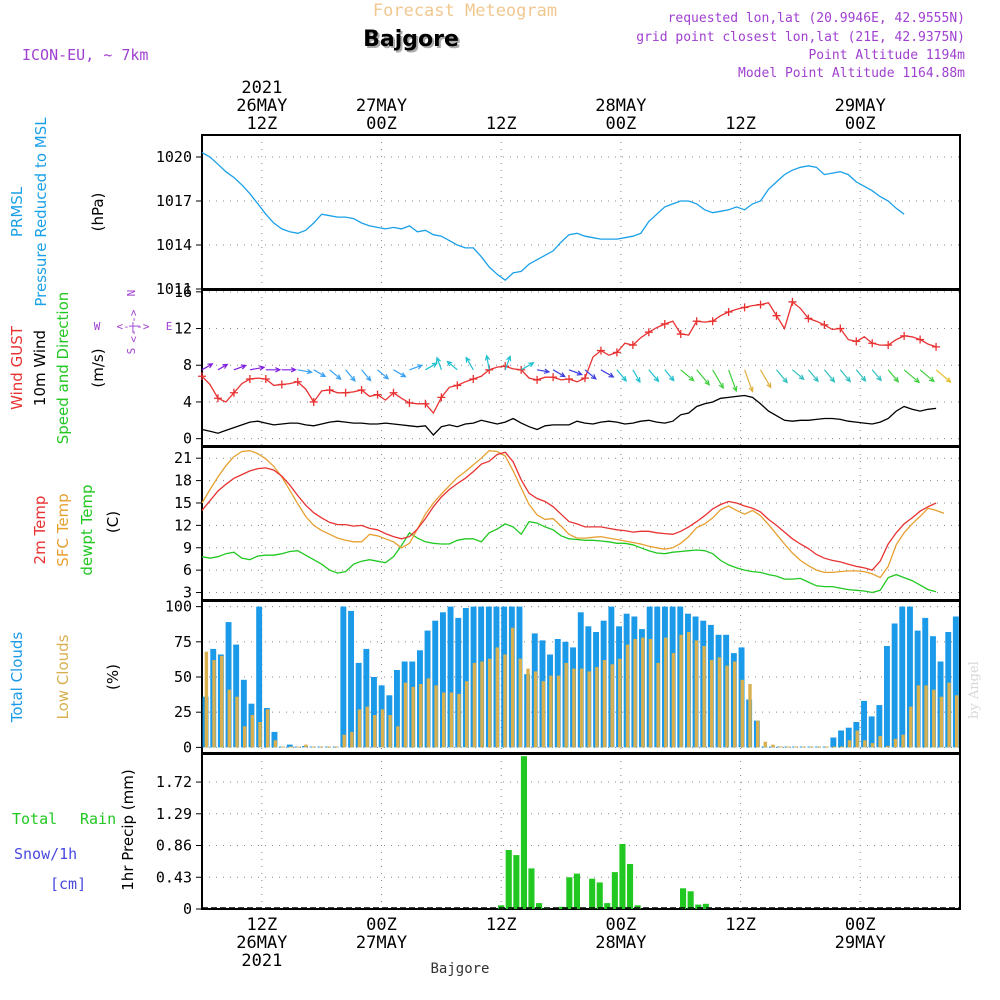 This screenshot has height=1000, width=1000. What do you see at coordinates (851, 73) in the screenshot?
I see `model-altitude: Model Point Altitude 1164.88m` at bounding box center [851, 73].